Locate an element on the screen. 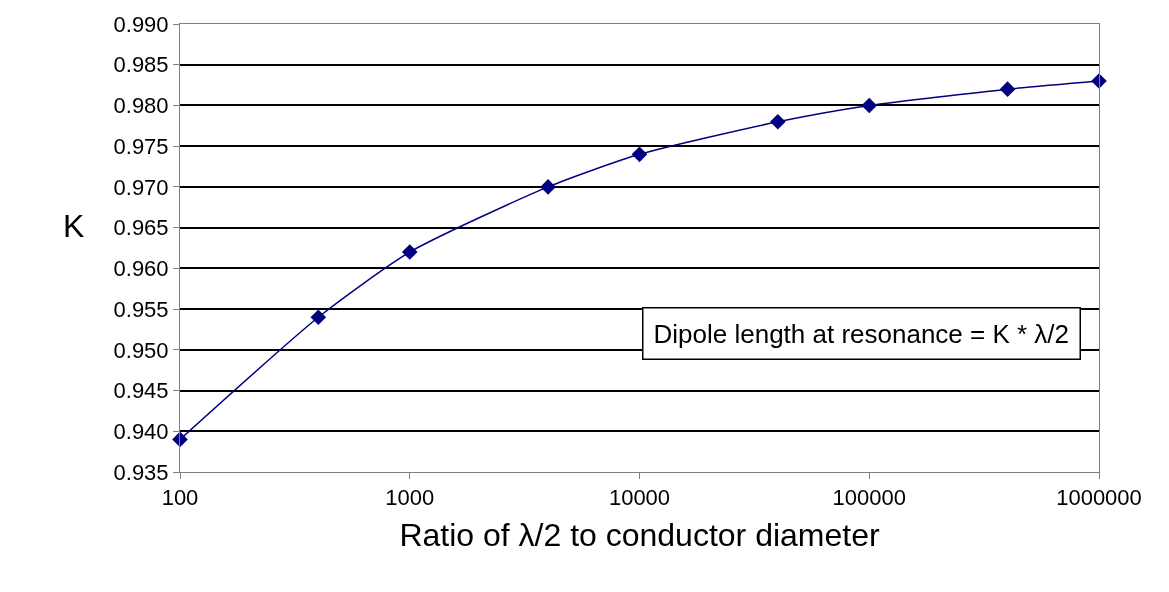 This screenshot has width=1169, height=592. y-tick-label: 0.970 is located at coordinates (141, 187).